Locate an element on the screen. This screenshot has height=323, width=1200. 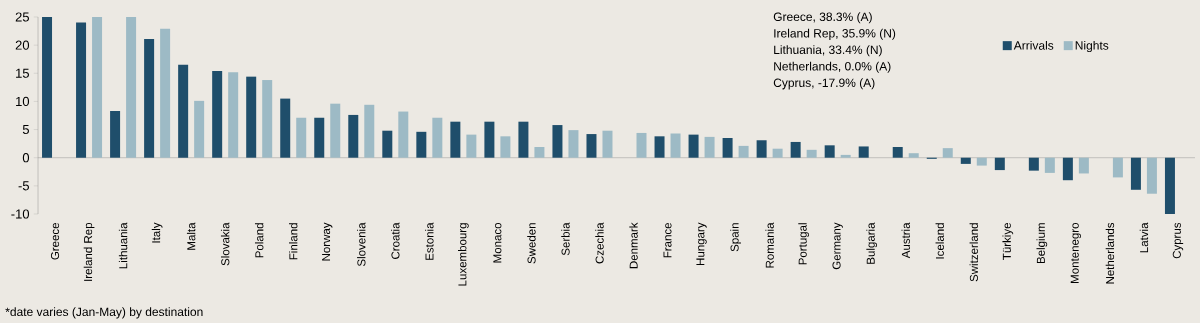
x-tick-label: Iceland is located at coordinates (939, 241).